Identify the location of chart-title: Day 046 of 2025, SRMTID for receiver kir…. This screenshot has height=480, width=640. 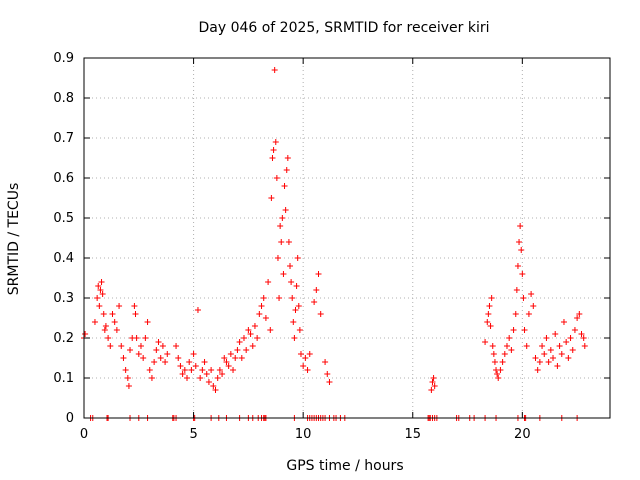
(343, 28).